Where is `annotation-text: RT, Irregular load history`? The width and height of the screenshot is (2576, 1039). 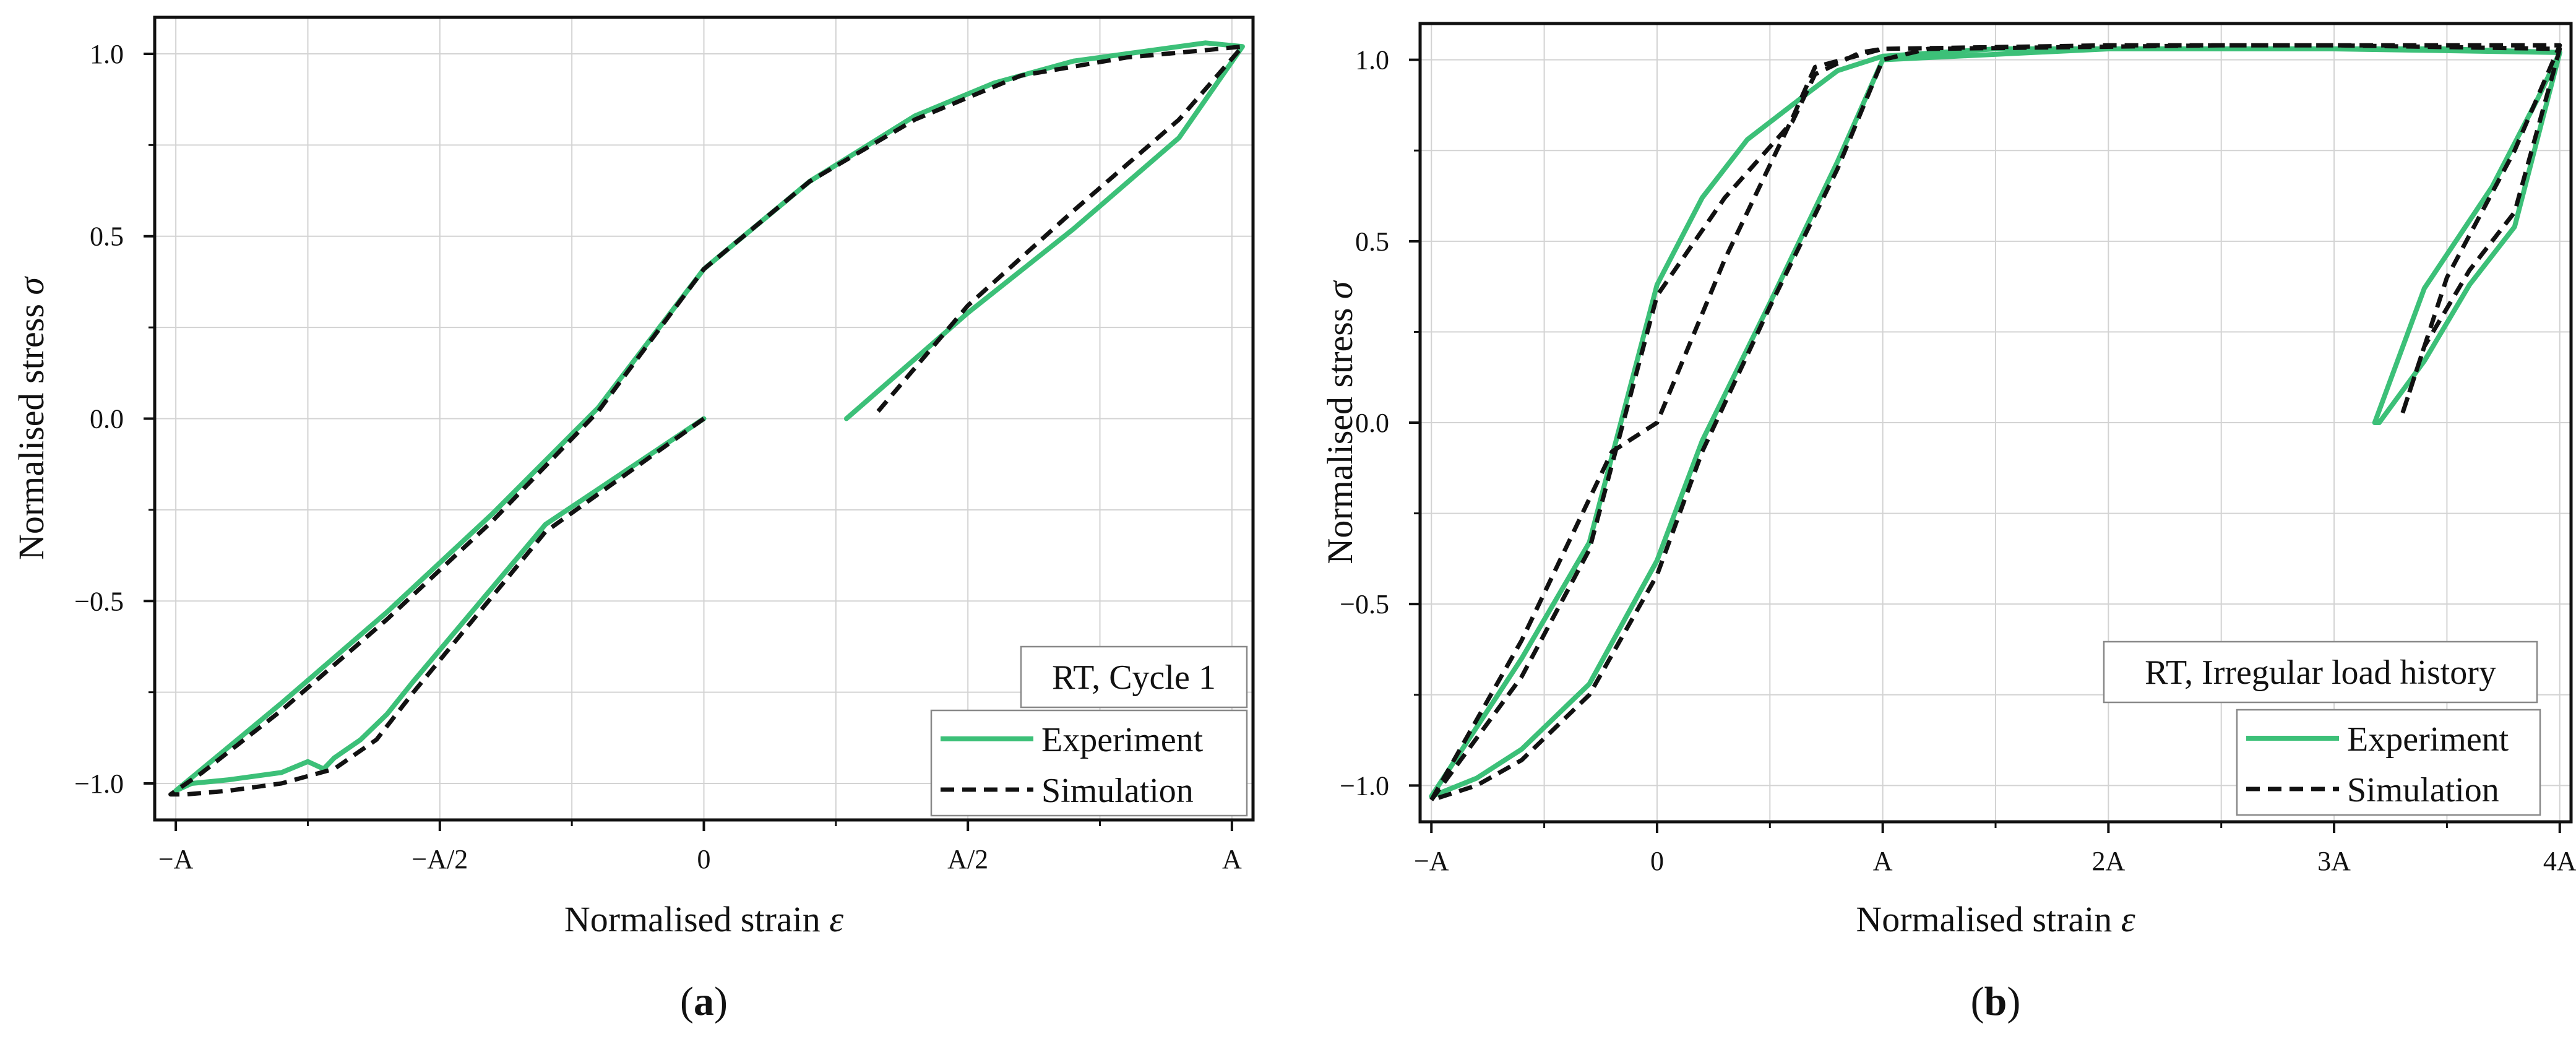
annotation-text: RT, Irregular load history is located at coordinates (2320, 672).